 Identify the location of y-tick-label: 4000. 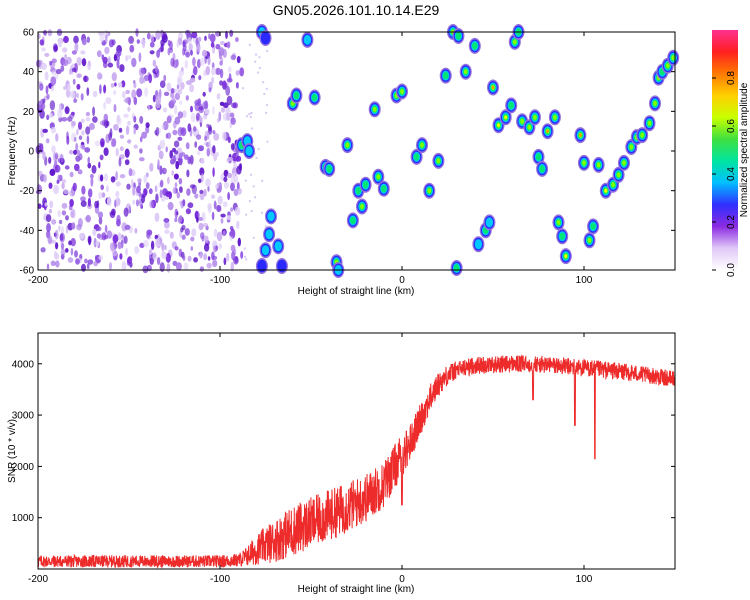
(23, 364).